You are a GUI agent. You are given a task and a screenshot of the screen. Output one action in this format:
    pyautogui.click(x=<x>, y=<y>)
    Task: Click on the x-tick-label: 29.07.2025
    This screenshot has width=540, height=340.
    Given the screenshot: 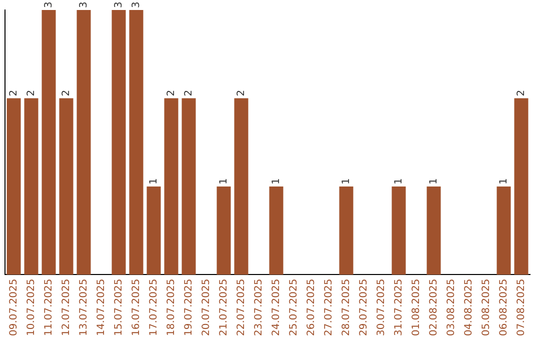 What is the action you would take?
    pyautogui.click(x=364, y=307)
    